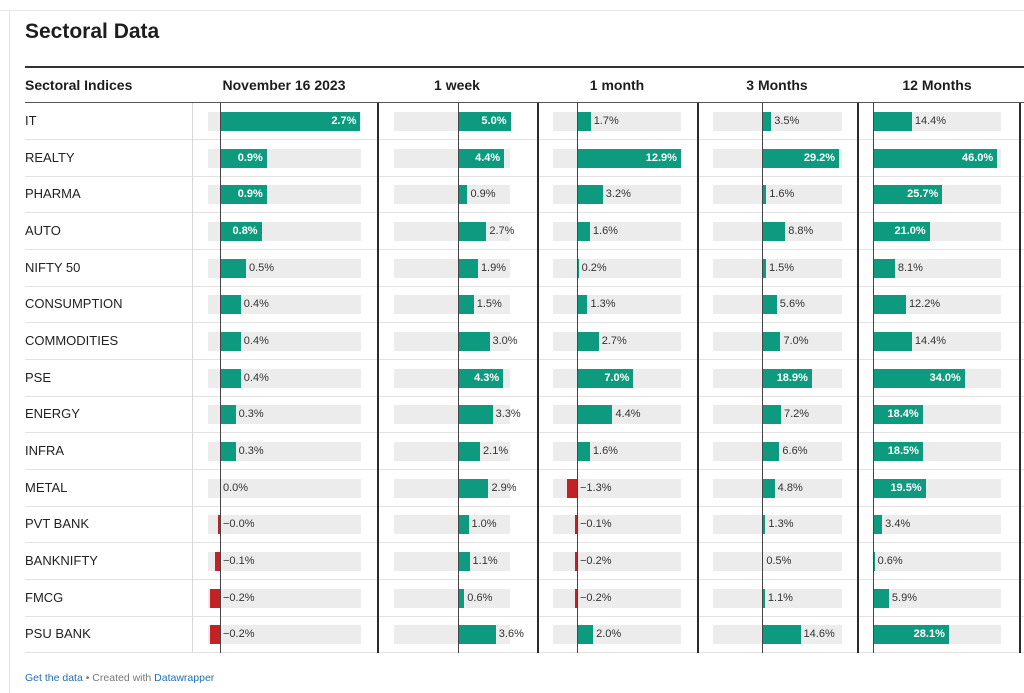  Describe the element at coordinates (118, 678) in the screenshot. I see `footer-separator: • Created with` at that location.